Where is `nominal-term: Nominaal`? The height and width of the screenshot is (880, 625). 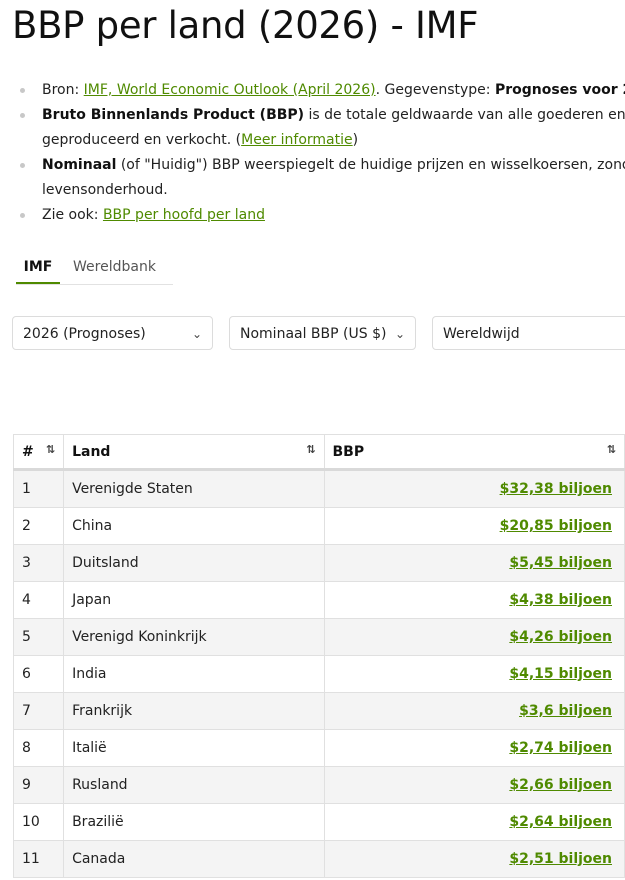 nominal-term: Nominaal is located at coordinates (79, 165).